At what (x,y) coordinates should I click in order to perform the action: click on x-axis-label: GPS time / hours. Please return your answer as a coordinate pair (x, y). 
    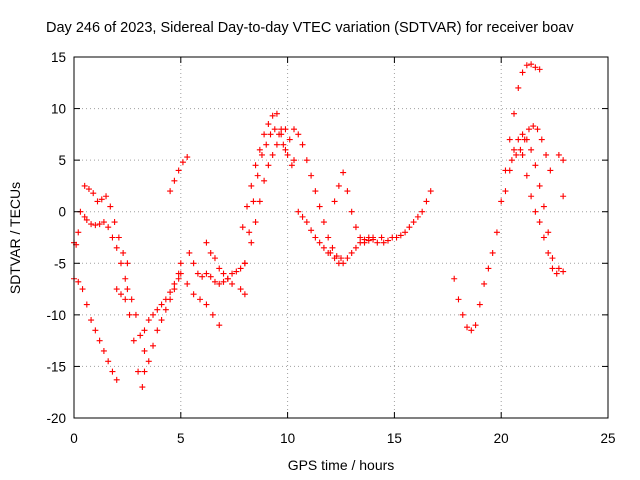
    Looking at the image, I should click on (341, 465).